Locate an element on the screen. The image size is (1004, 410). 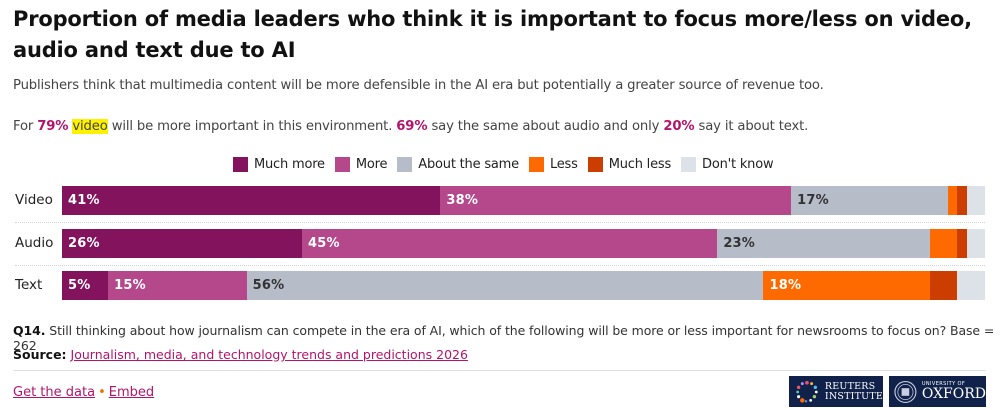
bar-segment-video-much-less is located at coordinates (962, 200).